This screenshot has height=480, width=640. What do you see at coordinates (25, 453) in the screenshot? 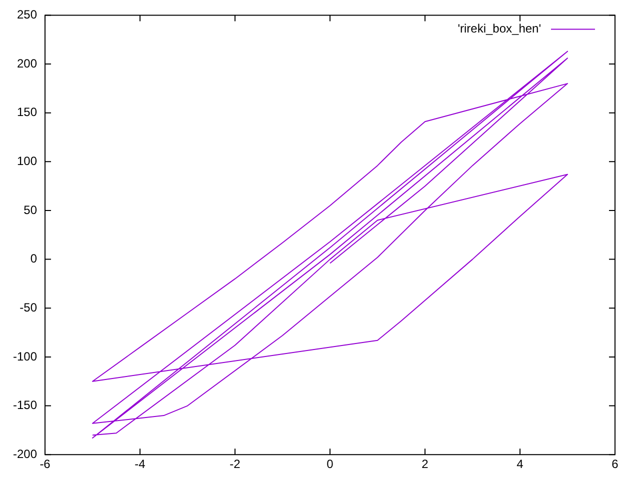
I see `y-tick-label: -200` at bounding box center [25, 453].